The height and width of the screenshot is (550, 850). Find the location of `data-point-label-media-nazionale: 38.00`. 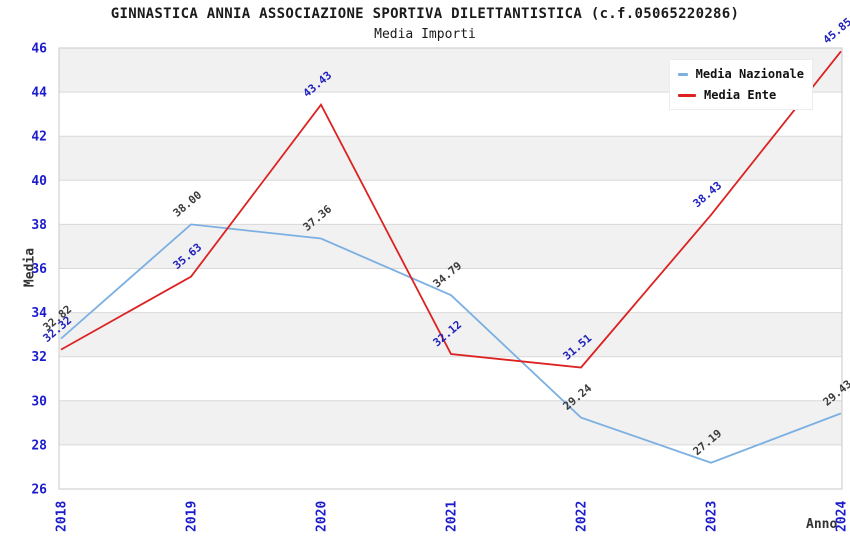

data-point-label-media-nazionale: 38.00 is located at coordinates (188, 203).